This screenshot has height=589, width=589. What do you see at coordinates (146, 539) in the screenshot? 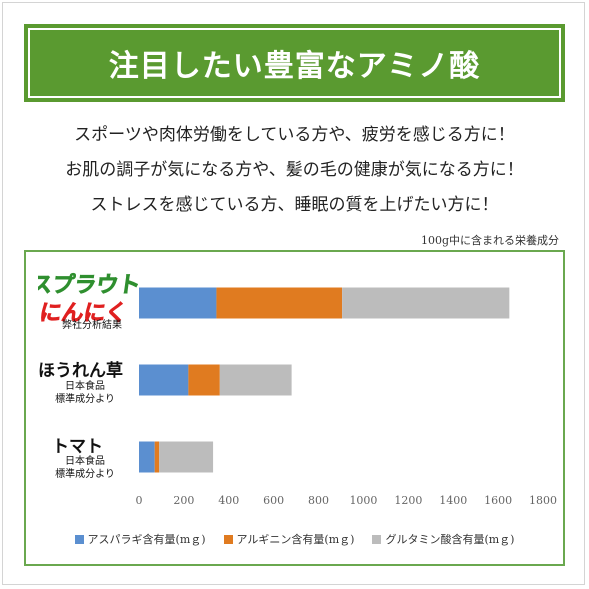
I see `legend-label-1: アスパラギ含有量(mｇ)` at bounding box center [146, 539].